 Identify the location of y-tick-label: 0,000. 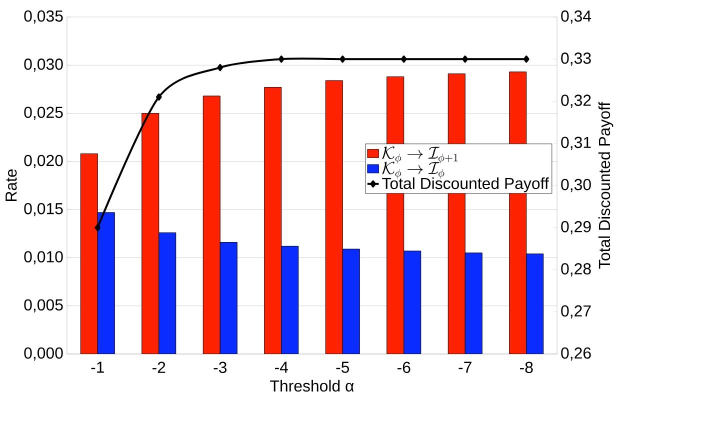
(43, 354).